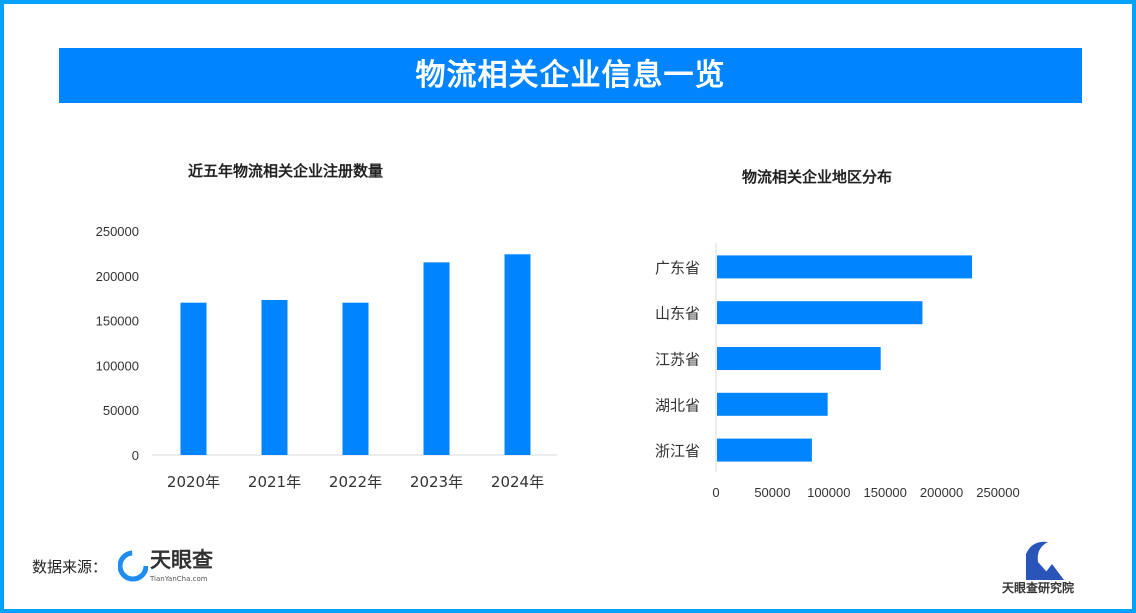 The image size is (1136, 613). I want to click on y-tick-label: 100000, so click(117, 365).